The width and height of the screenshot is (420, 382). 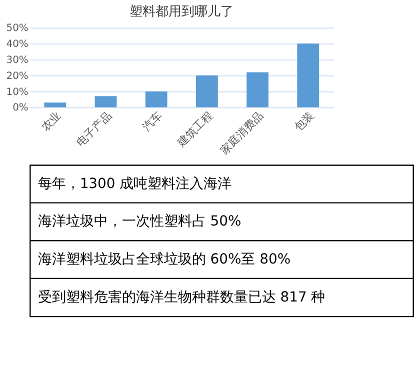 What do you see at coordinates (140, 222) in the screenshot?
I see `text: 海洋垃圾中，一次性塑料占 50%` at bounding box center [140, 222].